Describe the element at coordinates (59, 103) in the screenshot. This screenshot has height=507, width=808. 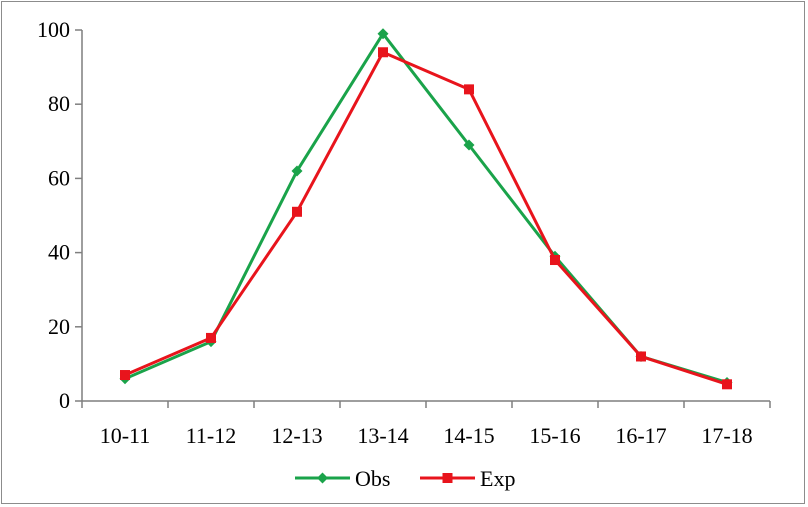
I see `y-tick-label: 80` at that location.